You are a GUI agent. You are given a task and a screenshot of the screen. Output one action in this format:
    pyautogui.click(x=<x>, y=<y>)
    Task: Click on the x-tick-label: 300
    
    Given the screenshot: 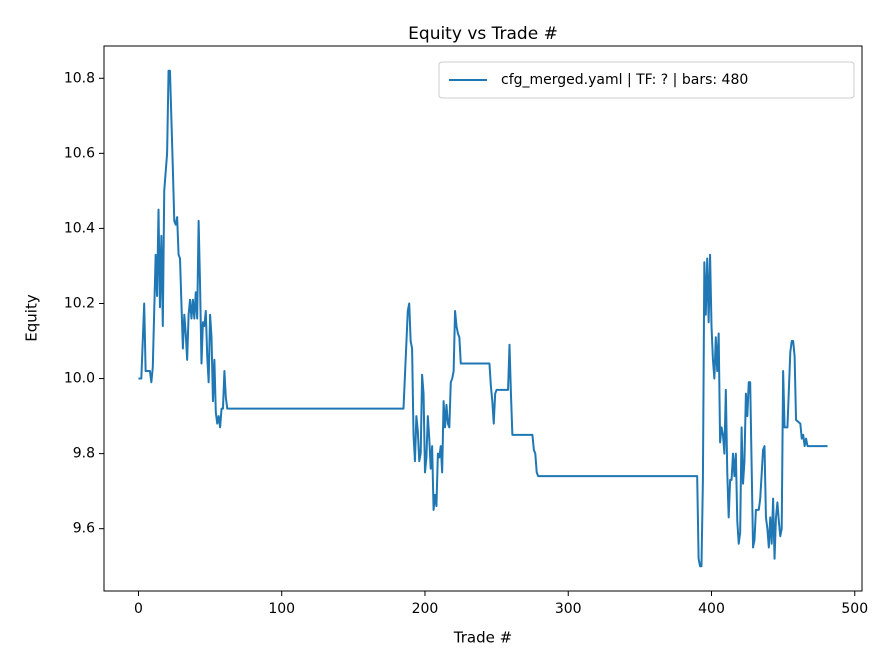 What is the action you would take?
    pyautogui.click(x=568, y=609)
    